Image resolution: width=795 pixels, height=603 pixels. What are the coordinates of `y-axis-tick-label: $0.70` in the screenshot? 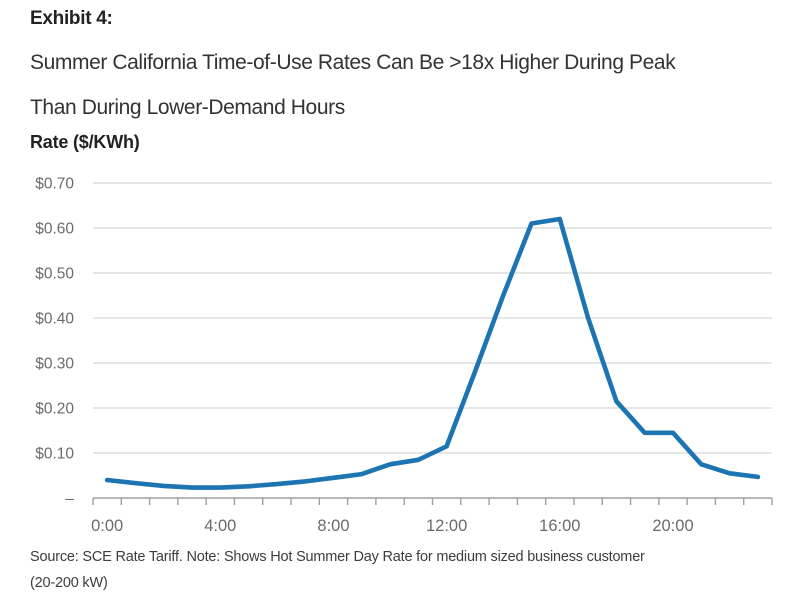 It's located at (54, 184).